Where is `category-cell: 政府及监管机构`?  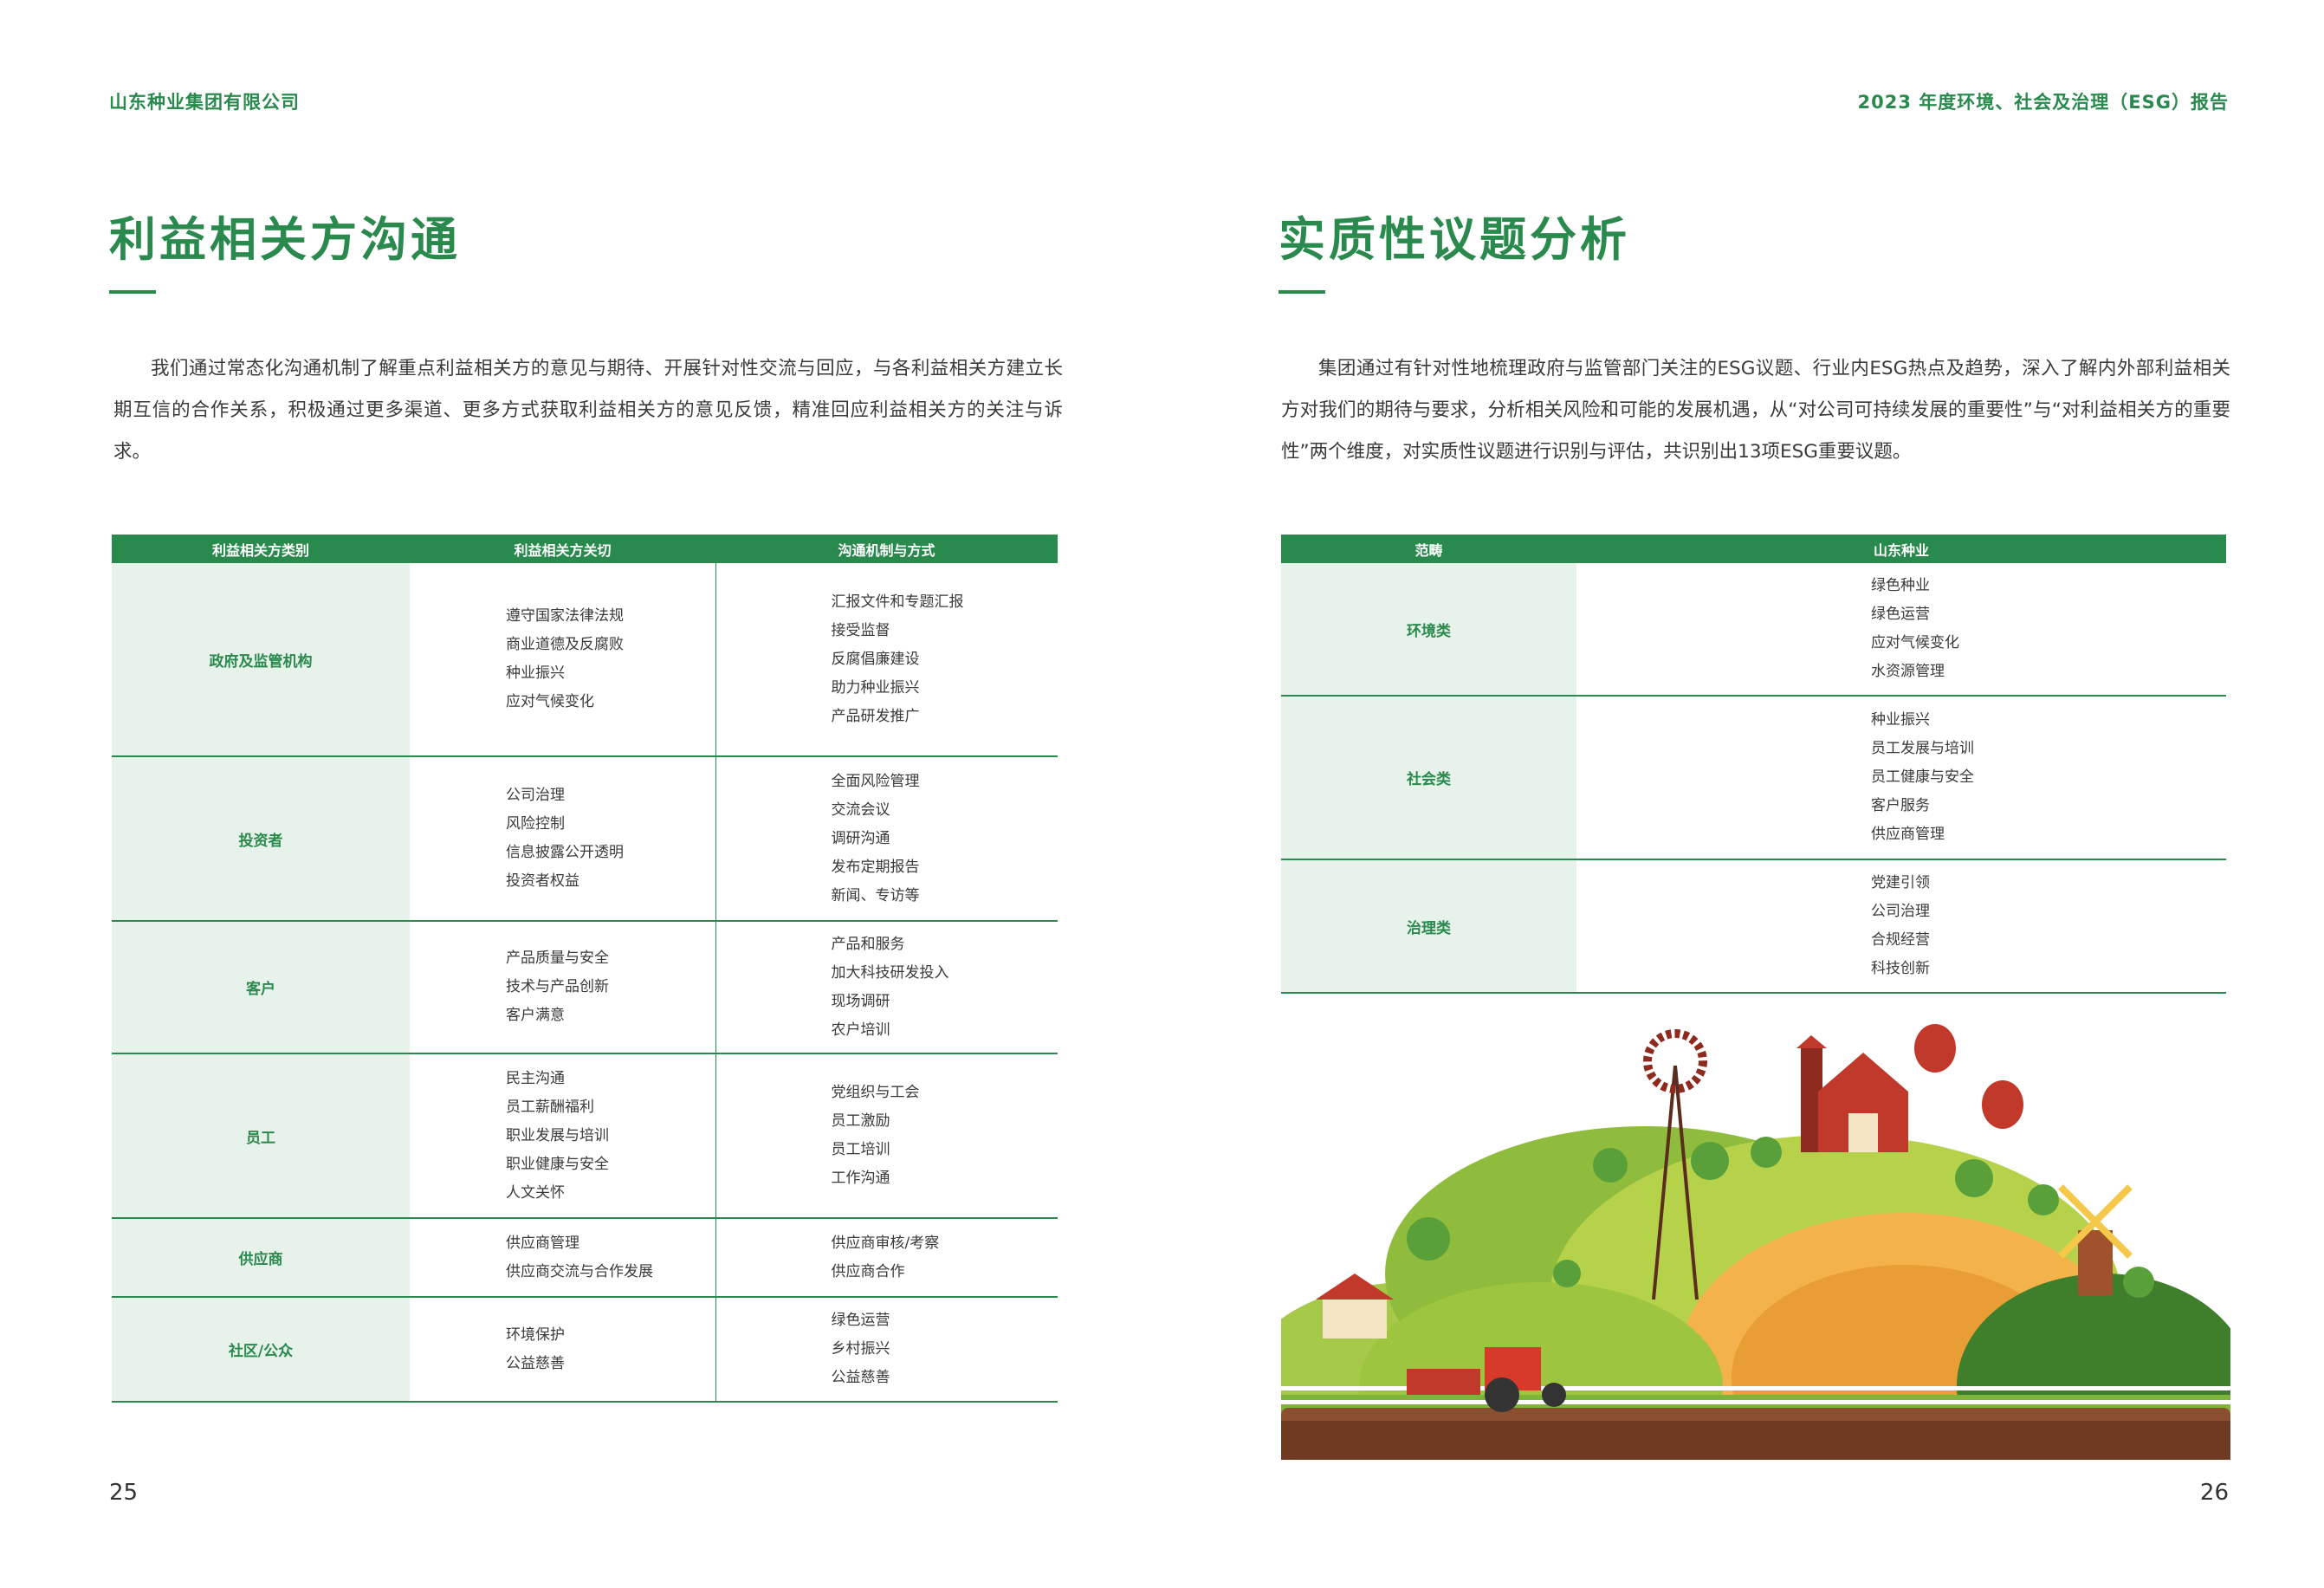 category-cell: 政府及监管机构 is located at coordinates (261, 660).